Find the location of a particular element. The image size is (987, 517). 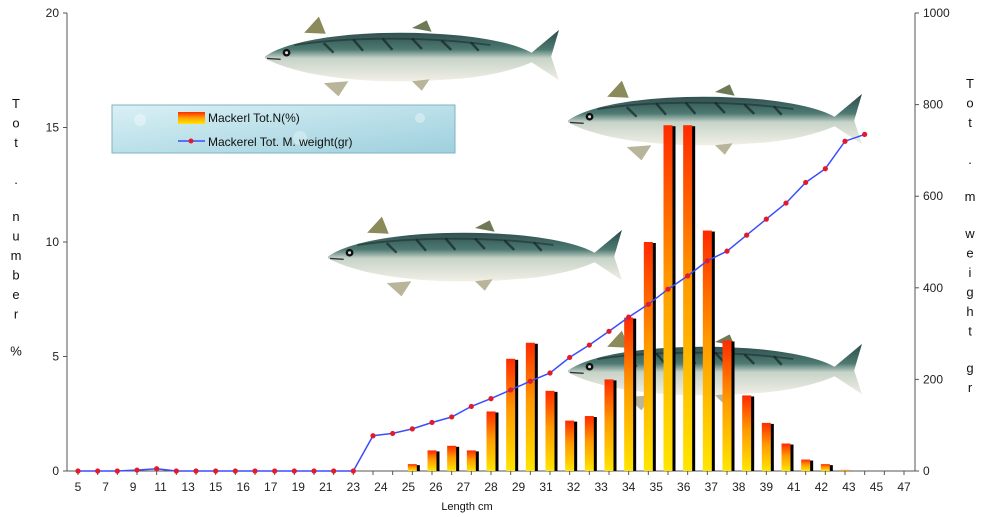

left-tick-label: 5 is located at coordinates (55, 357).